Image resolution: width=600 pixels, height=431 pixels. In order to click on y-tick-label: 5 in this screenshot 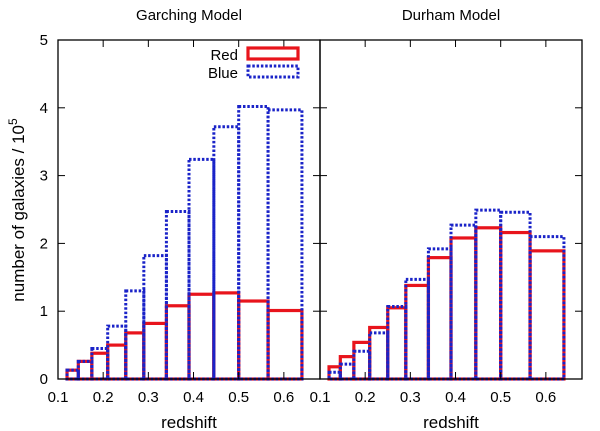, I will do `click(44, 40)`.